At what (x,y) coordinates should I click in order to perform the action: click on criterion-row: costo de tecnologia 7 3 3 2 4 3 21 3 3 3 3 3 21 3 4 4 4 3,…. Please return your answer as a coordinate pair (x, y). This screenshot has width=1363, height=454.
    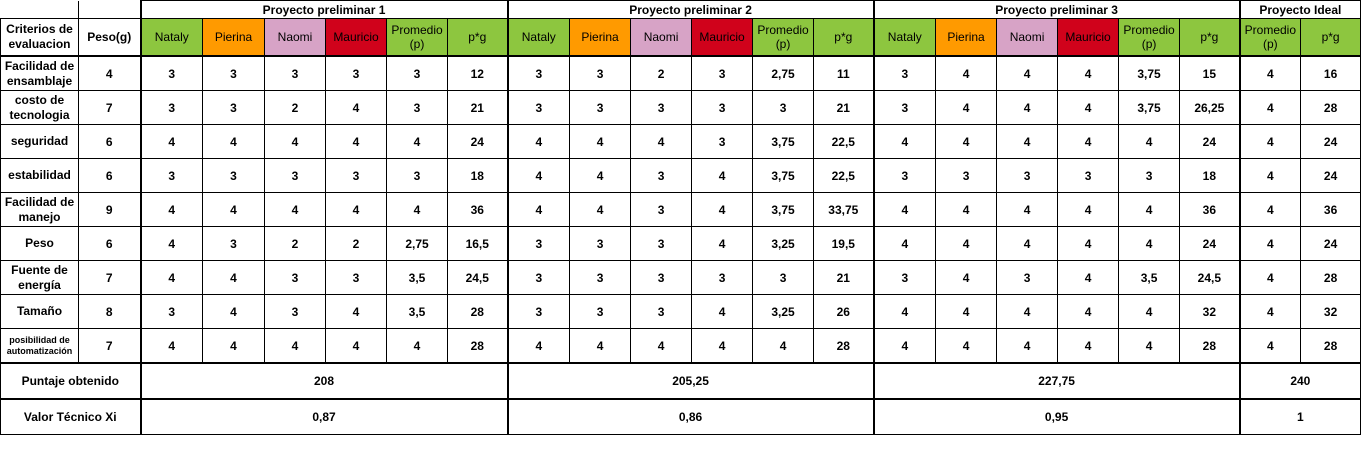
    Looking at the image, I should click on (681, 107).